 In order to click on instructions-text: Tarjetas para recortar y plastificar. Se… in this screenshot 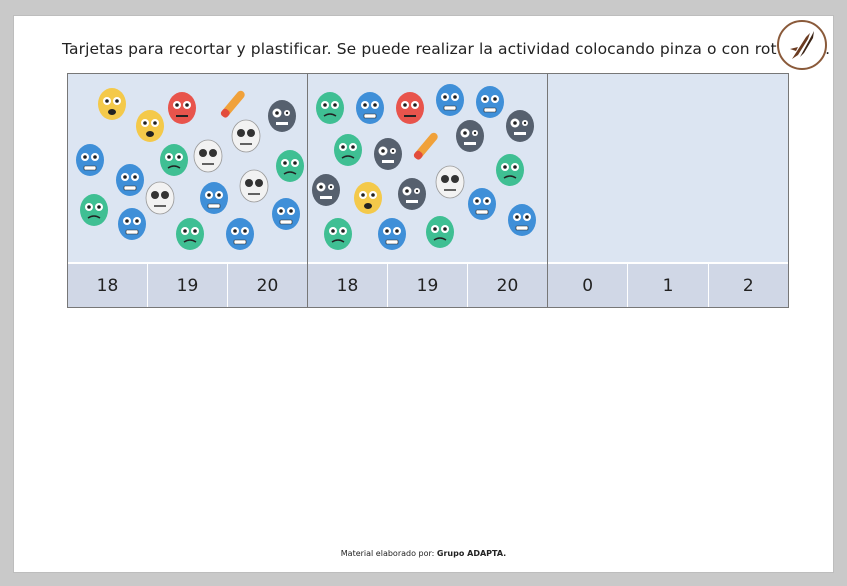, I will do `click(446, 49)`.